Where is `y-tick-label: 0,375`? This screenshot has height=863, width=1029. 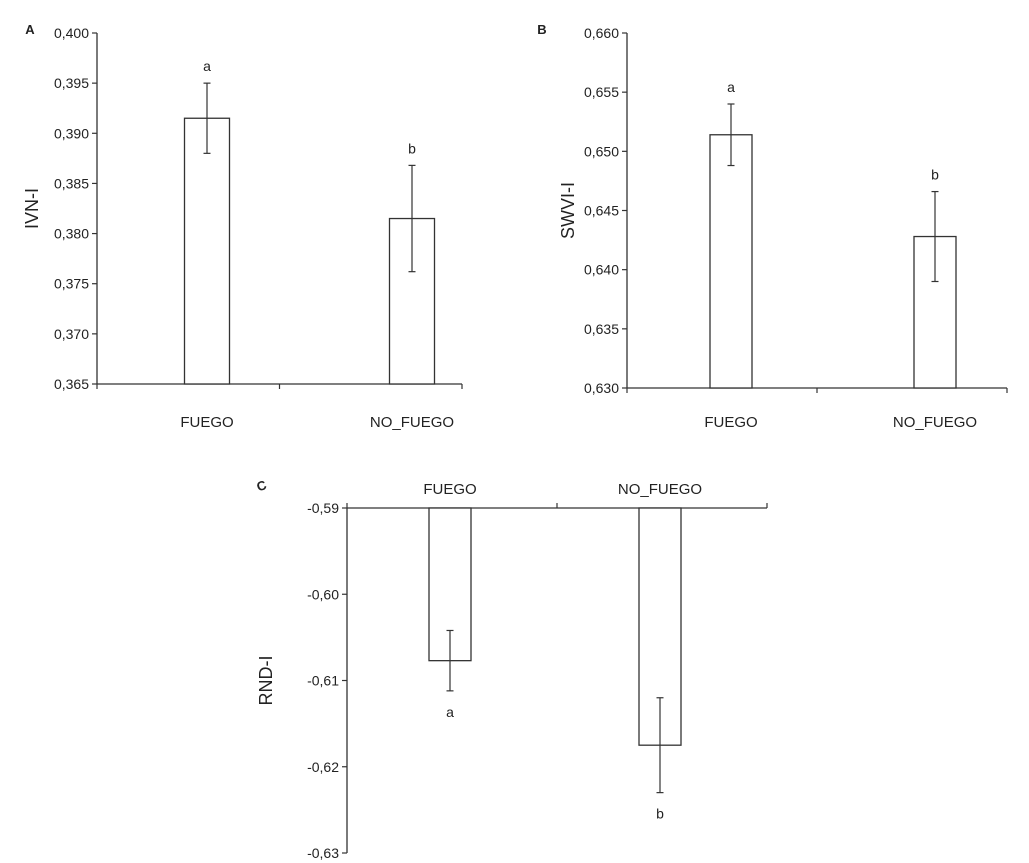 y-tick-label: 0,375 is located at coordinates (71, 284).